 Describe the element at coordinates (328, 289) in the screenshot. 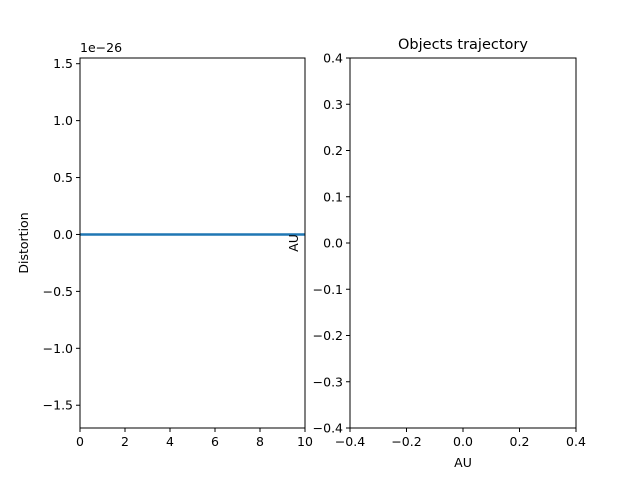

I see `trajectory-y-tick-label: −0.1` at that location.